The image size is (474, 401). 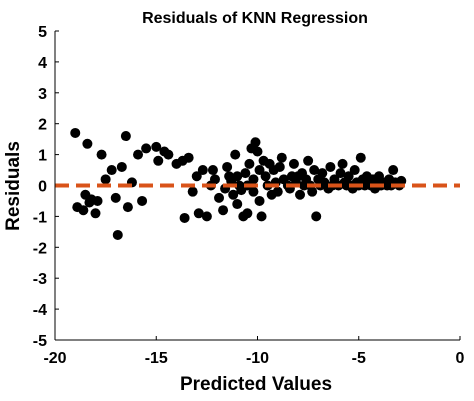 What do you see at coordinates (42, 156) in the screenshot?
I see `y-tick-label: 1` at bounding box center [42, 156].